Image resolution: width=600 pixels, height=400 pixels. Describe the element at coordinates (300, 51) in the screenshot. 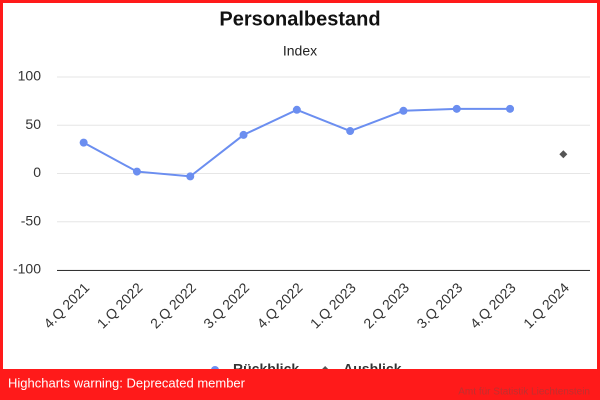

I see `chart-subtitle: Index` at that location.